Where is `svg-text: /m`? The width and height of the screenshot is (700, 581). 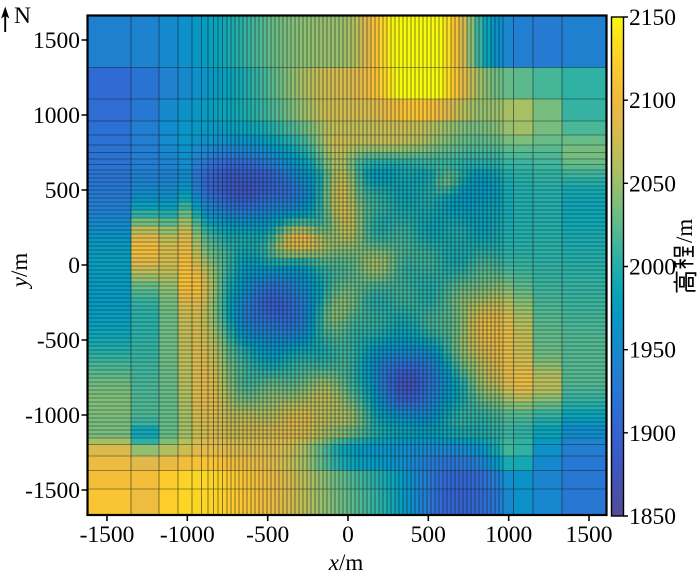
svg-text: /m is located at coordinates (684, 231).